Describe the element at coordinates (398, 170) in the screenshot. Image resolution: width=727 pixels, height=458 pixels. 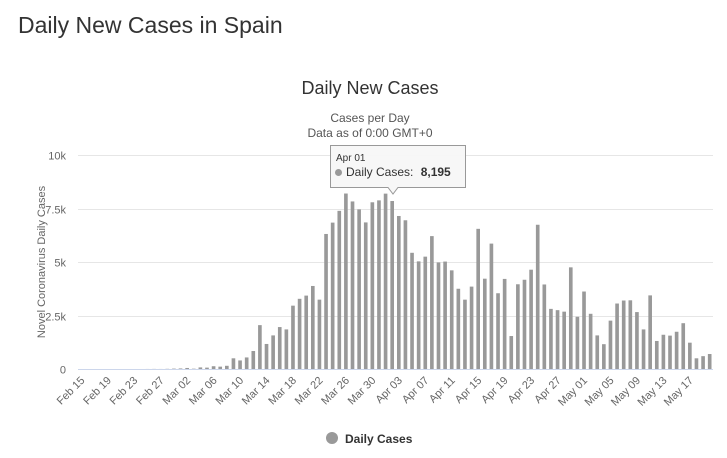
I see `tooltip: Apr 01 Daily Cases: 8,195` at that location.